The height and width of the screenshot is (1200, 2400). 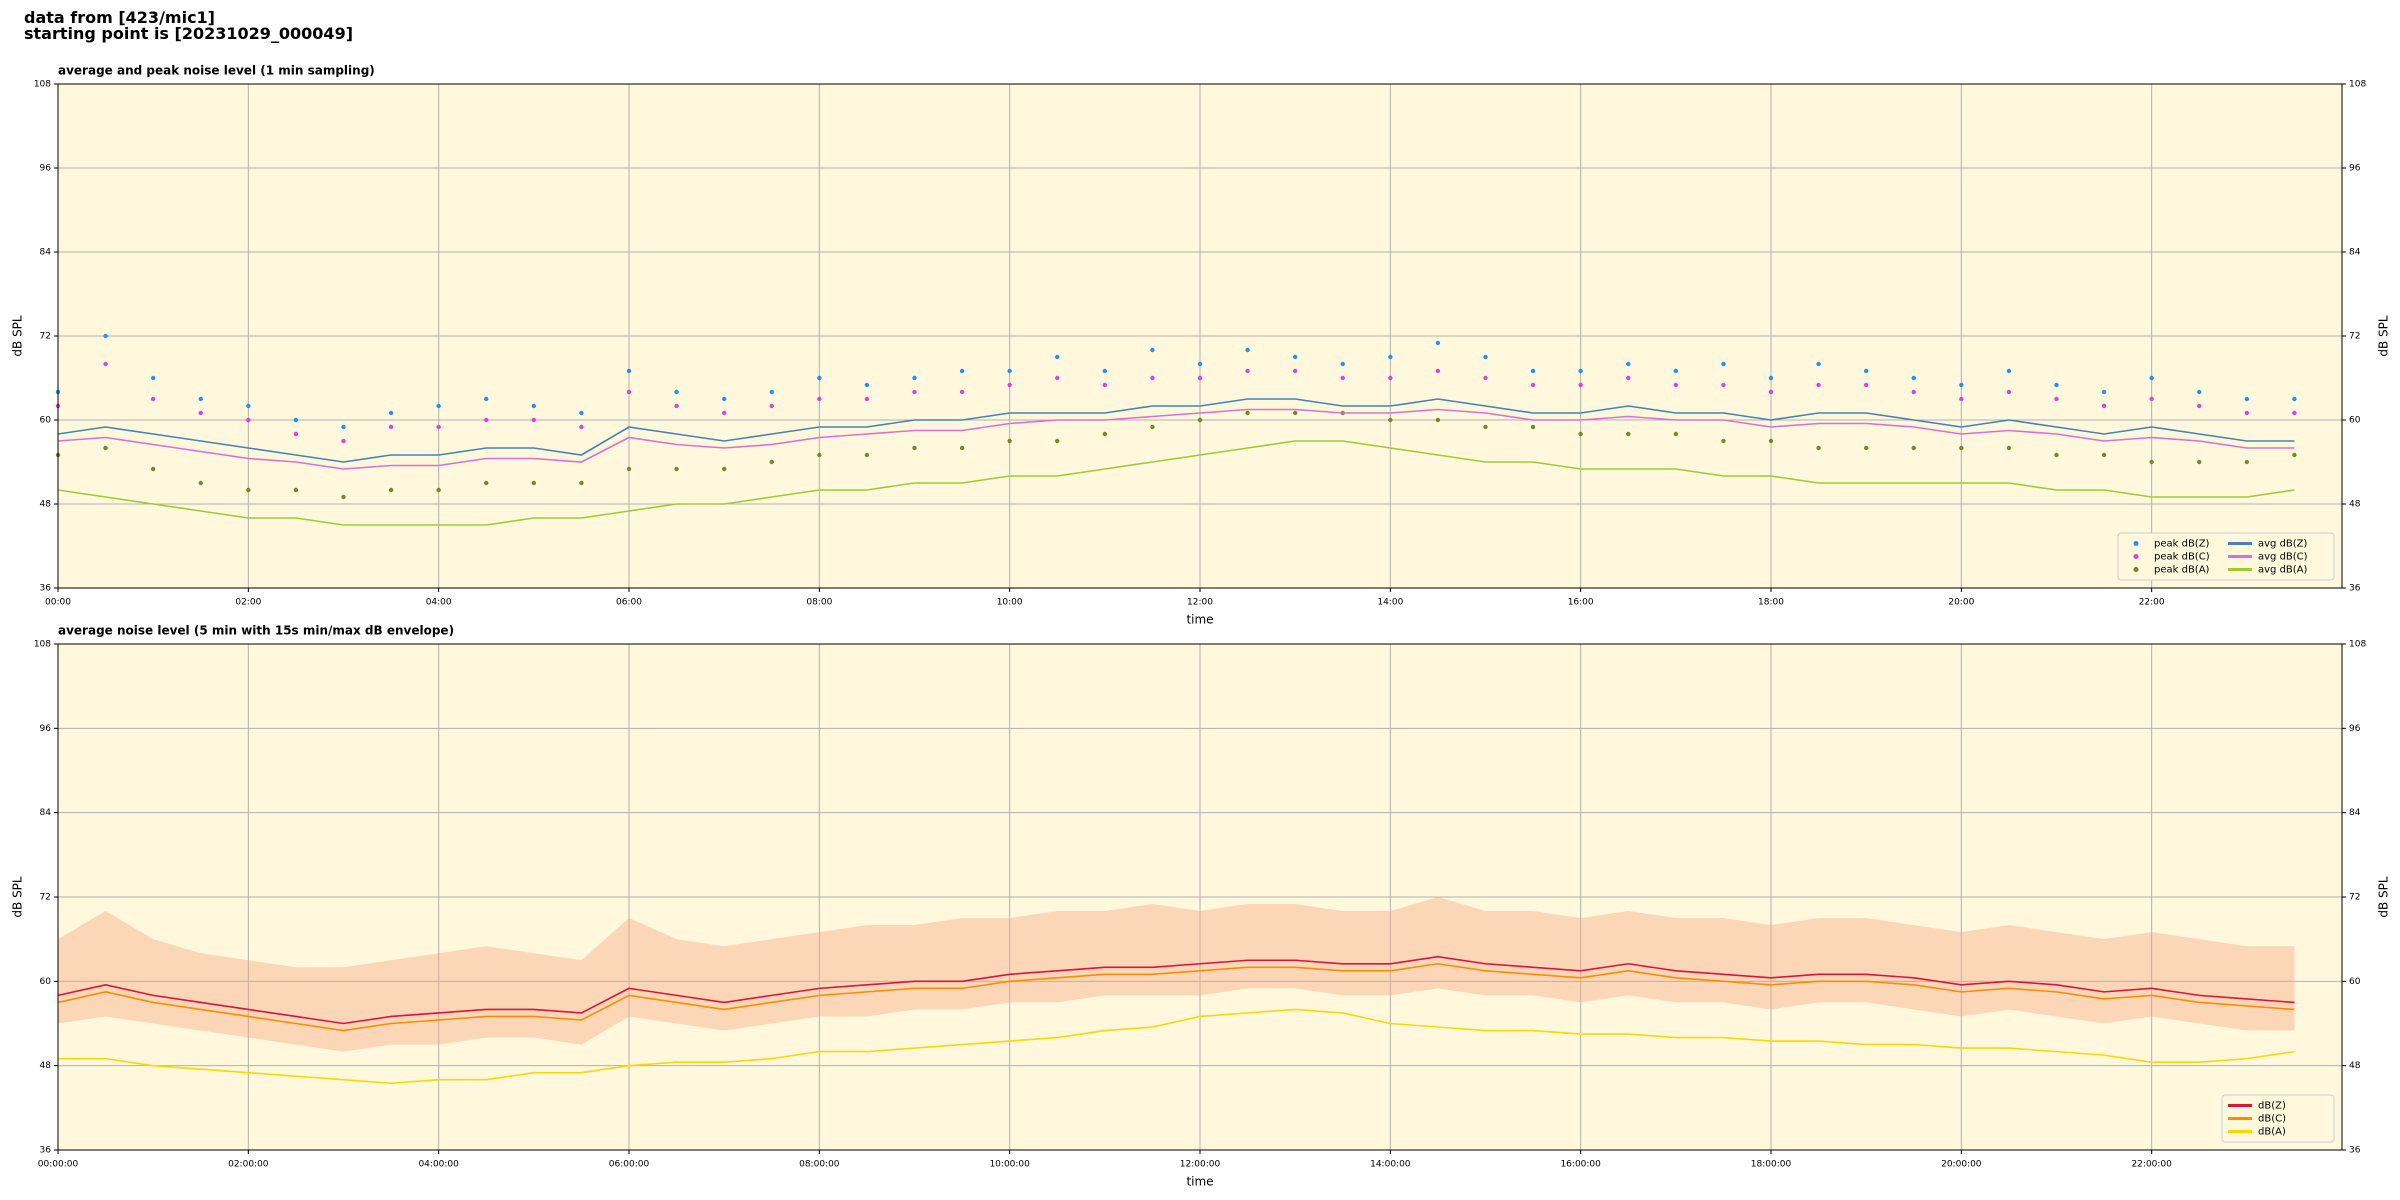 What do you see at coordinates (1390, 1165) in the screenshot?
I see `x-tick-label: 14:00:00` at bounding box center [1390, 1165].